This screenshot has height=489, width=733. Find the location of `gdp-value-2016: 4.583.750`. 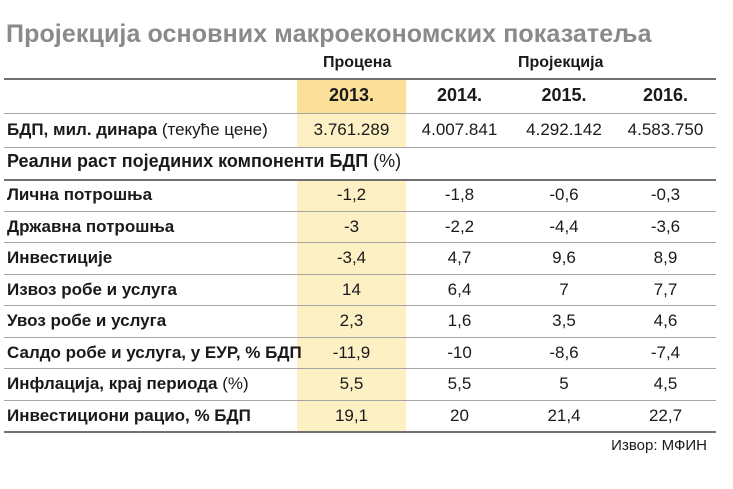

gdp-value-2016: 4.583.750 is located at coordinates (665, 129).